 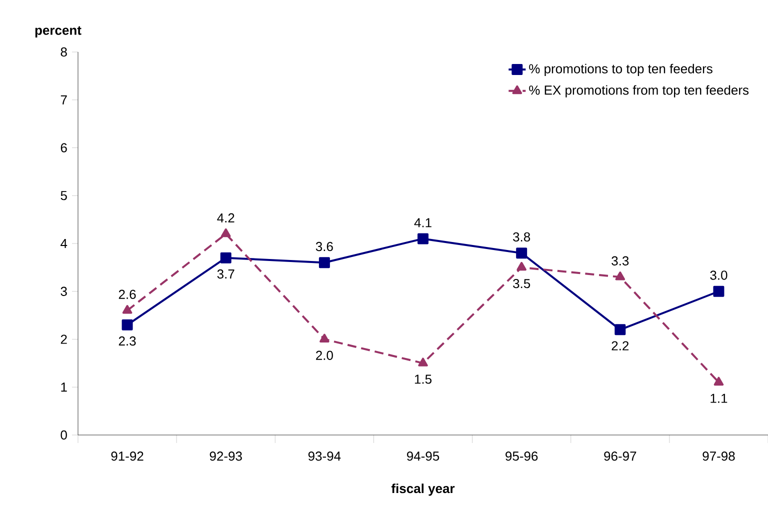 What do you see at coordinates (423, 223) in the screenshot?
I see `data-label: 4.1` at bounding box center [423, 223].